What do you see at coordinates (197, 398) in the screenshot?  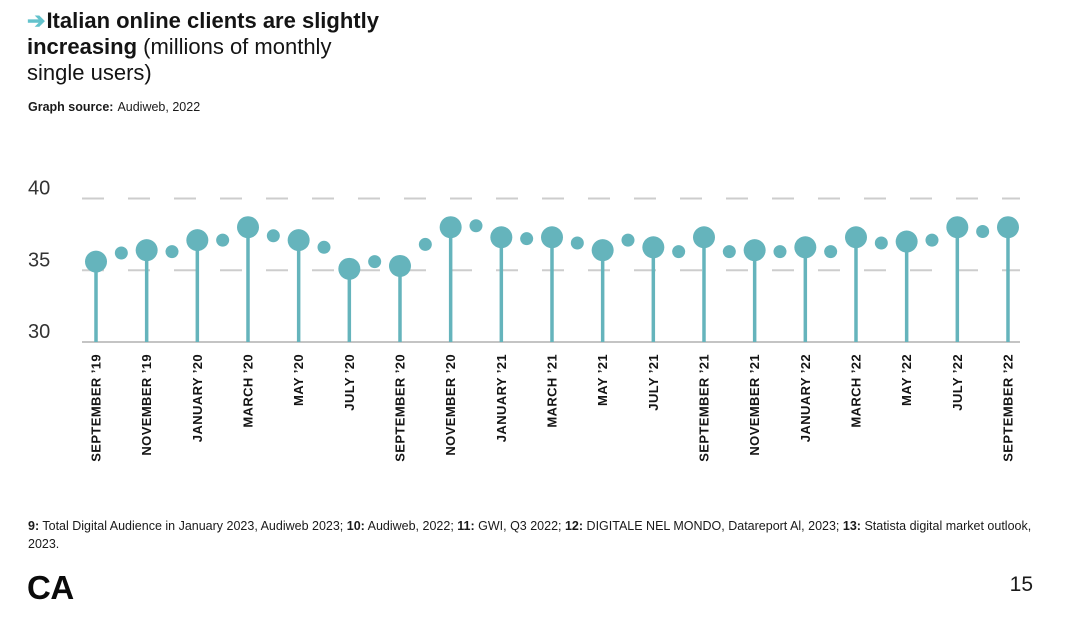 I see `x-axis-label: JANUARY ’20` at bounding box center [197, 398].